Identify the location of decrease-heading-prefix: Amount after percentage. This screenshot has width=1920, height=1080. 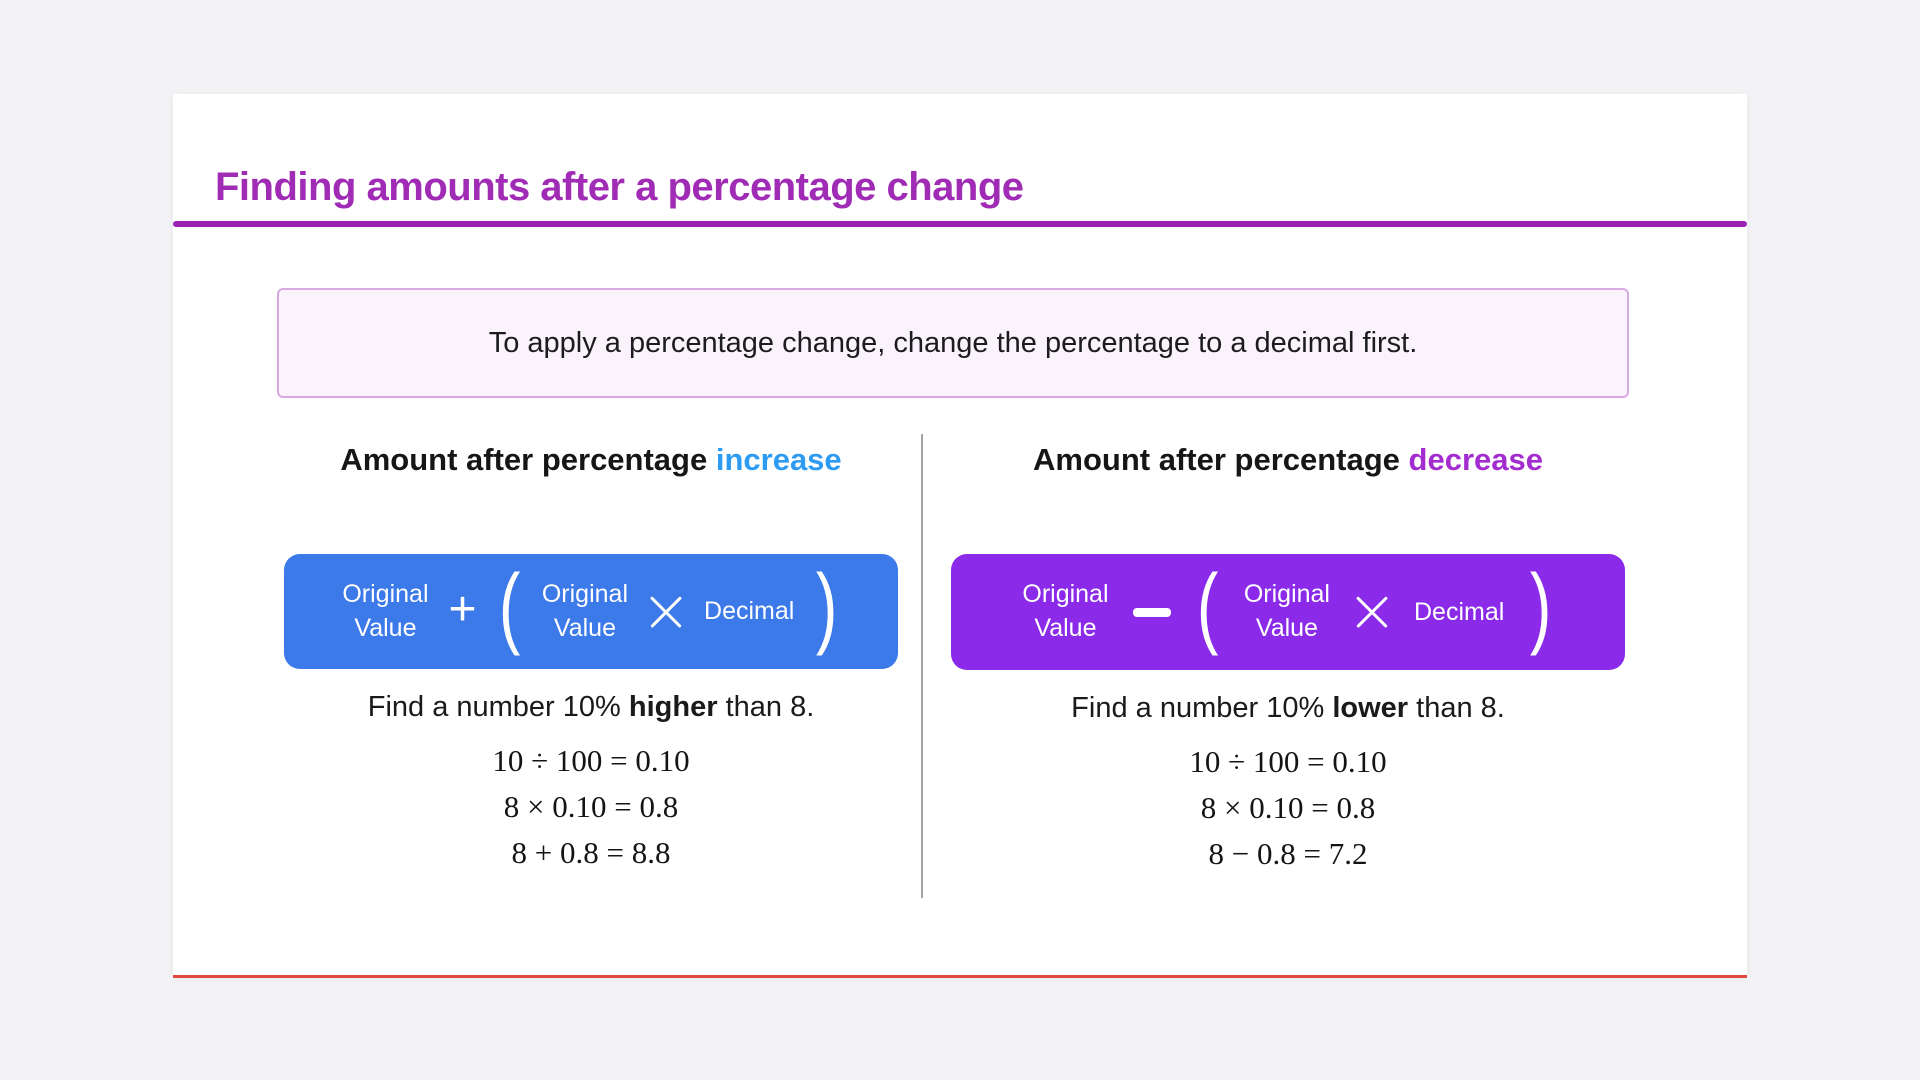
(1221, 459).